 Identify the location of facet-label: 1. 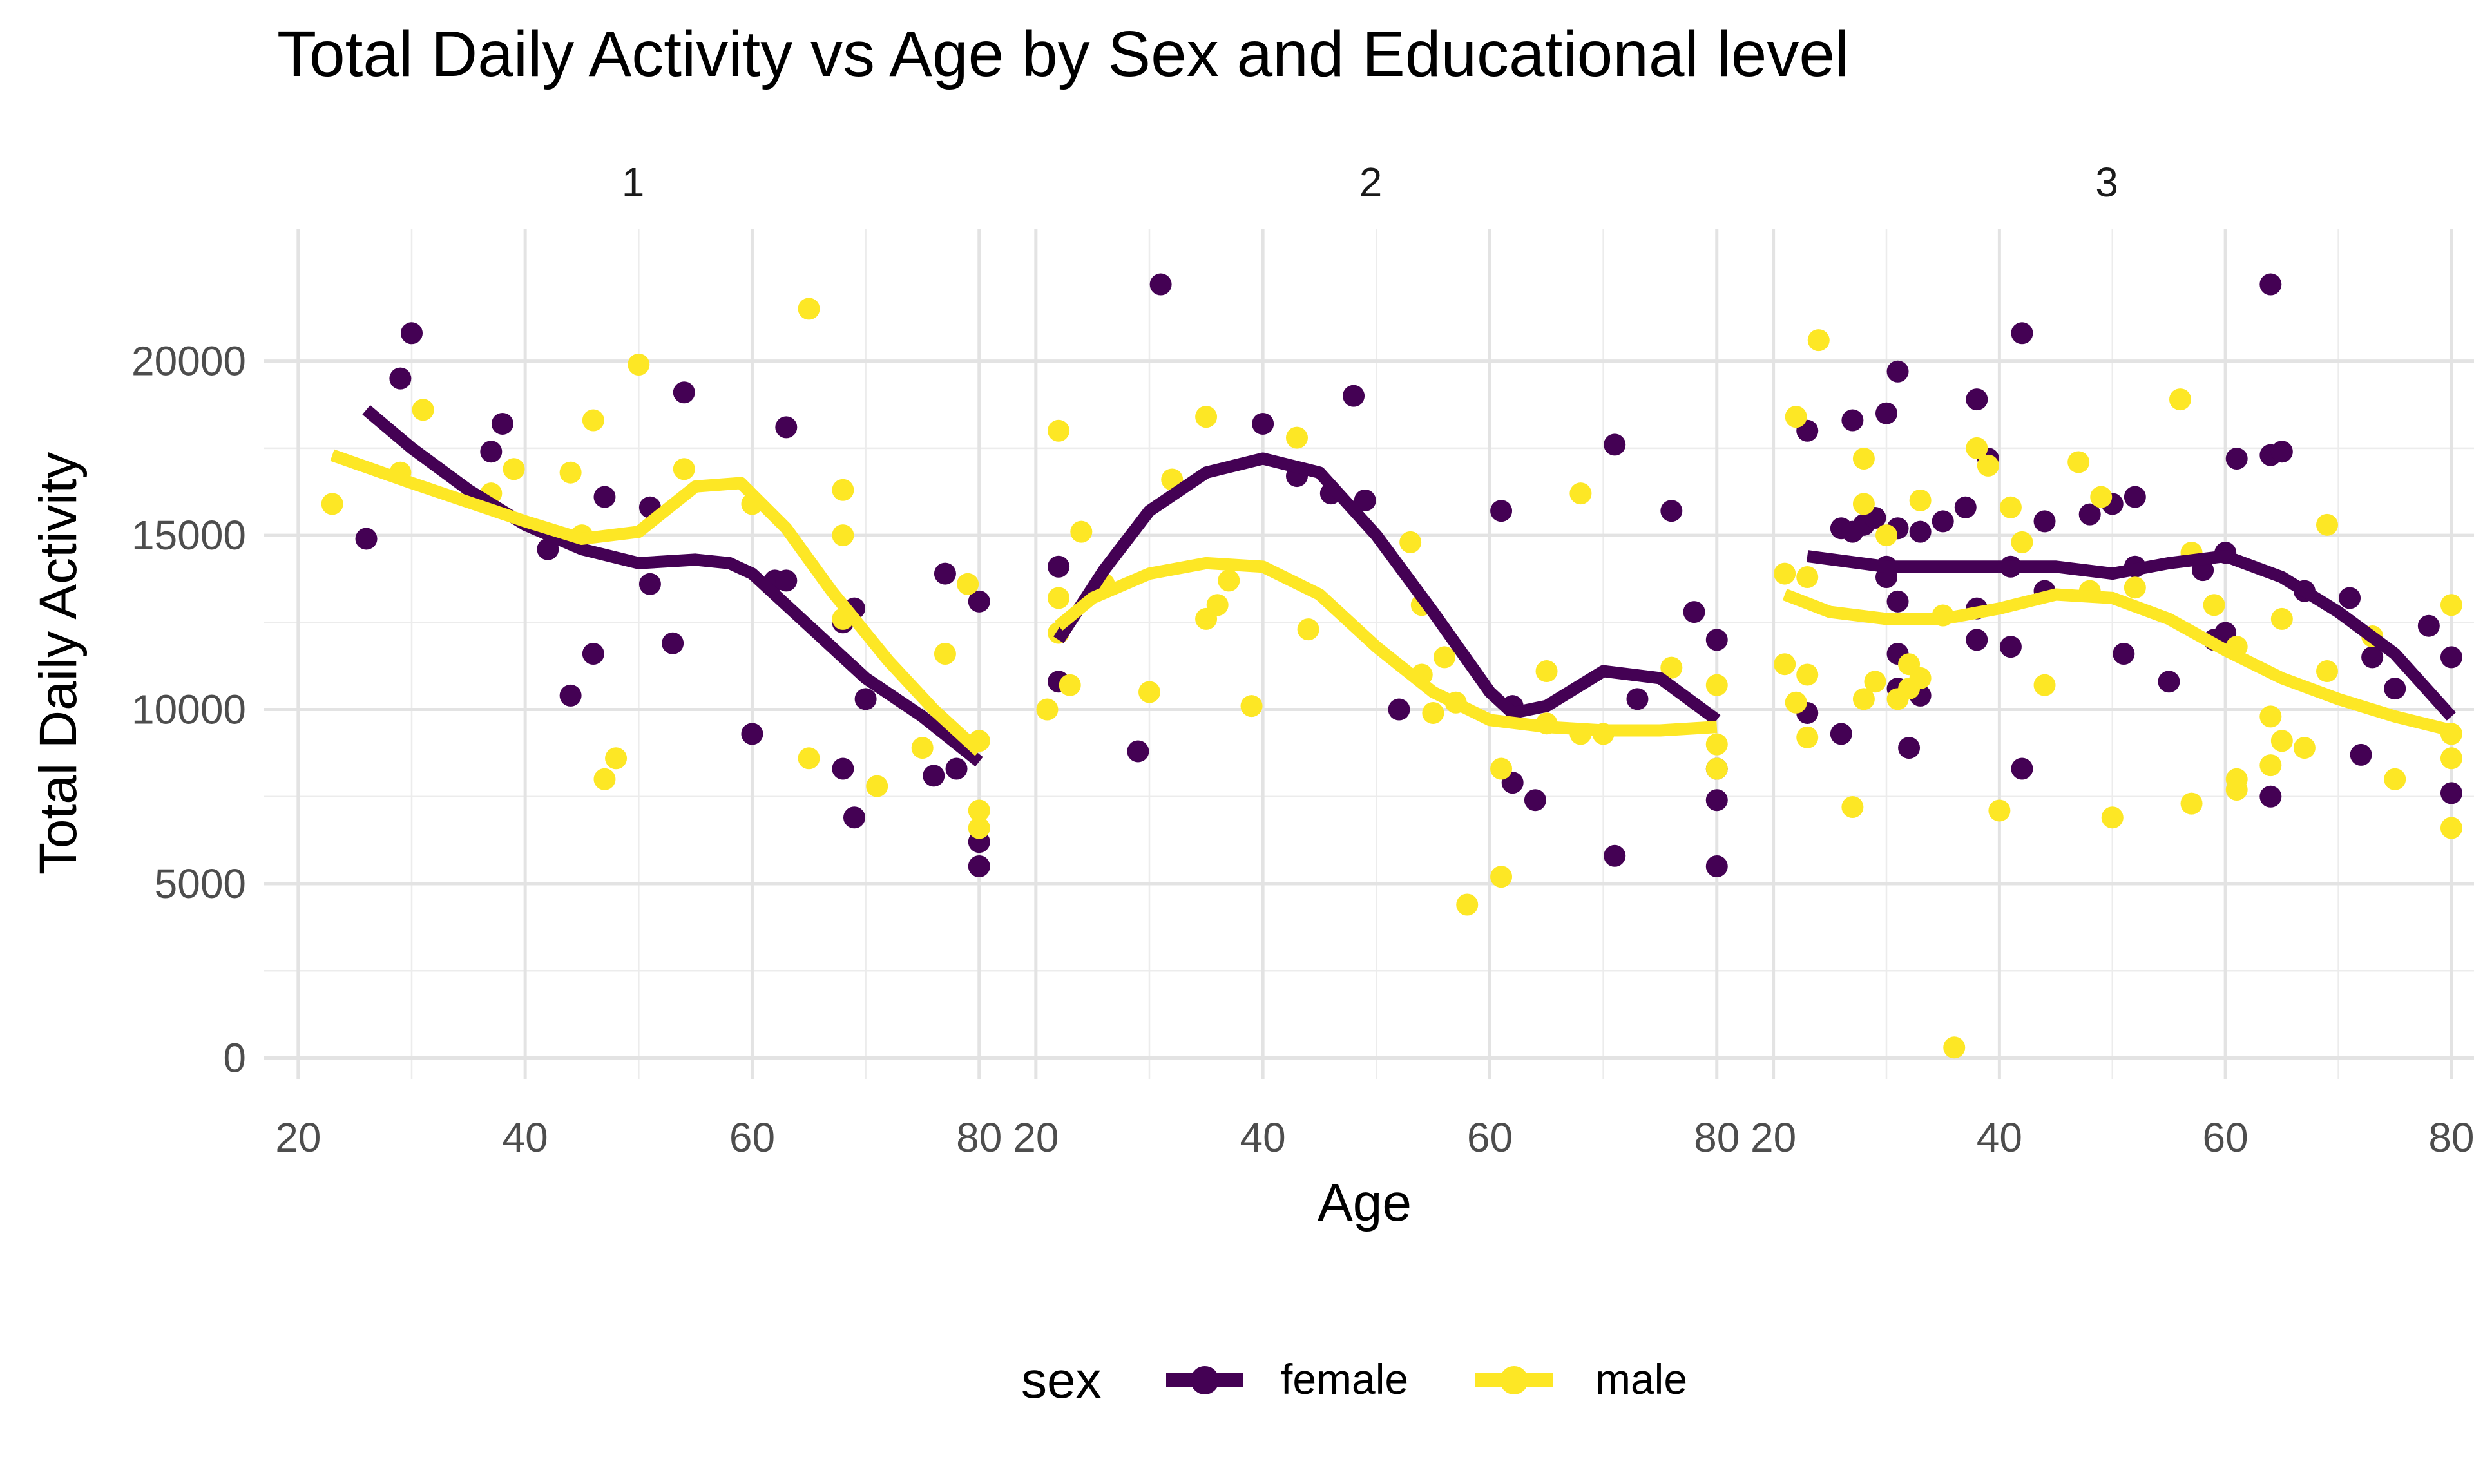
(633, 182).